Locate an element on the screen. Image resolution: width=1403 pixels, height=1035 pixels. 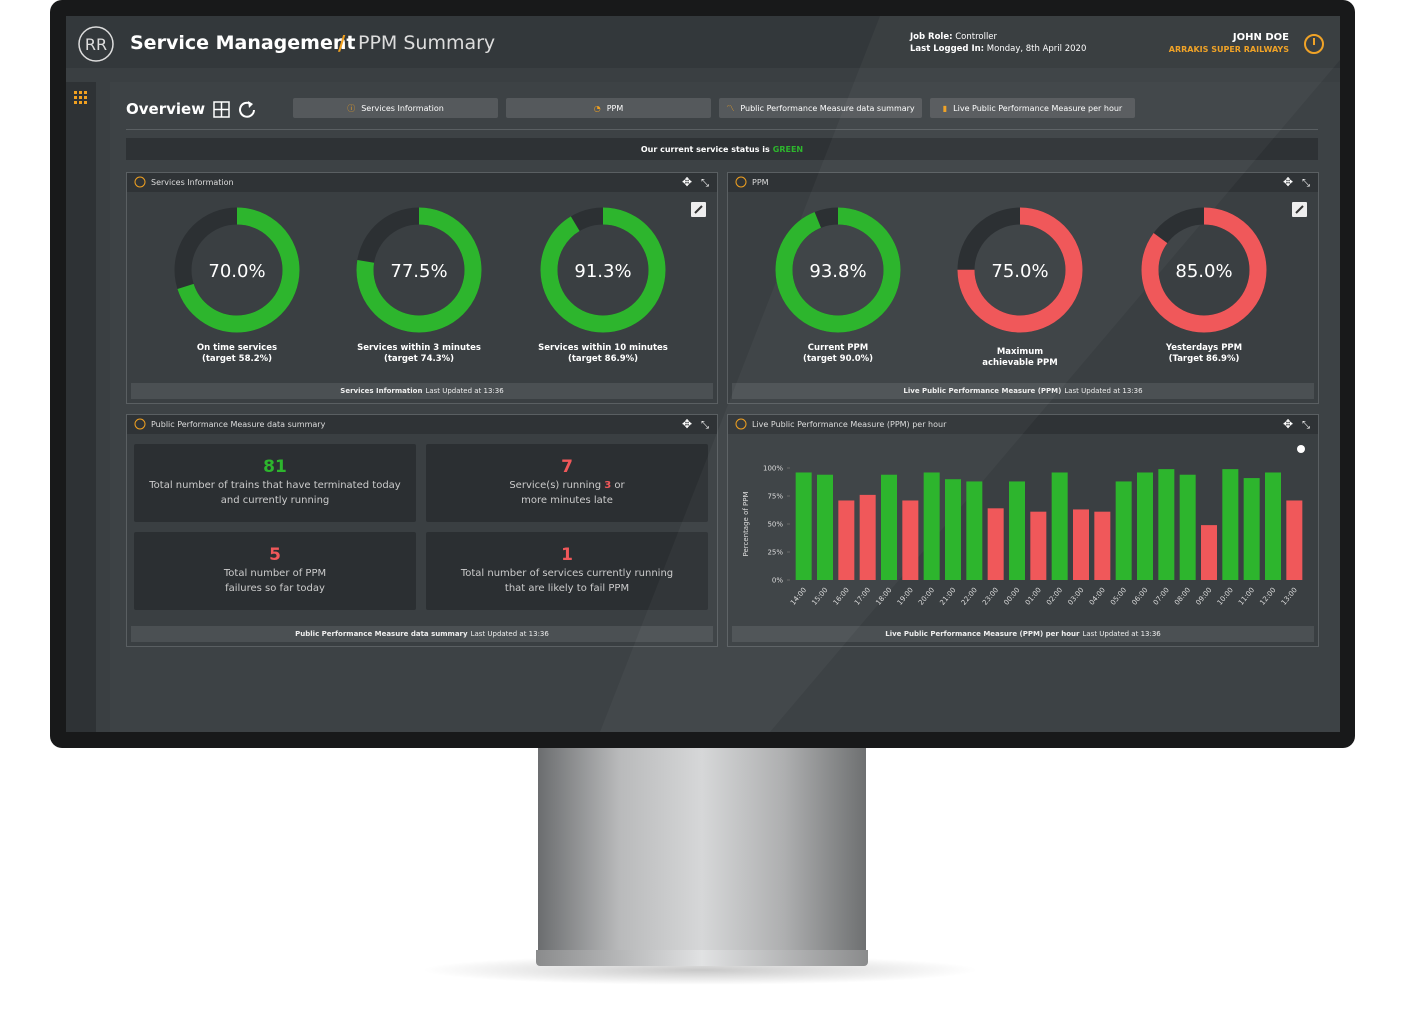
sidebar is located at coordinates (81, 407).